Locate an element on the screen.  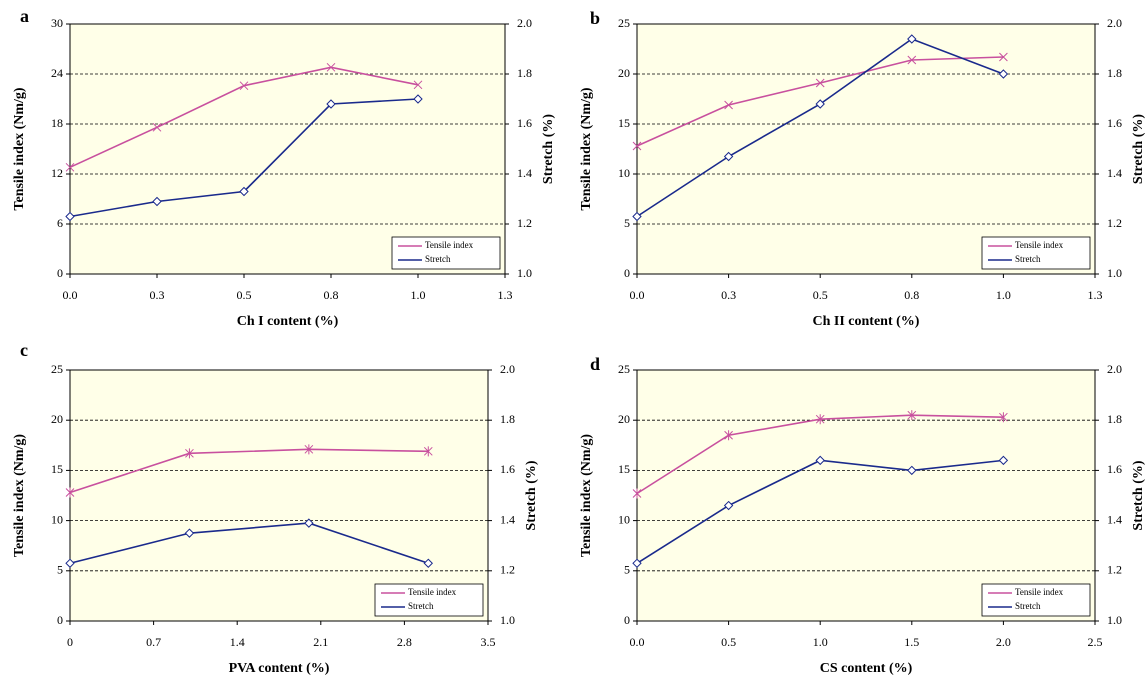
x-tick-label: 2.5 is located at coordinates (1095, 642).